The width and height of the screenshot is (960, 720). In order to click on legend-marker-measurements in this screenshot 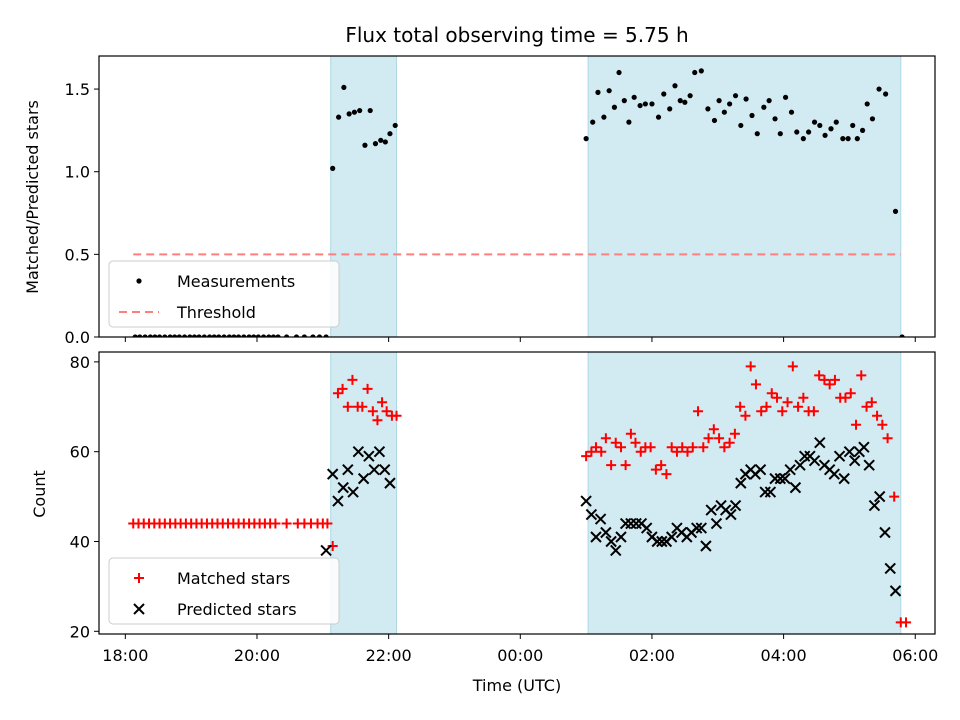, I will do `click(139, 281)`.